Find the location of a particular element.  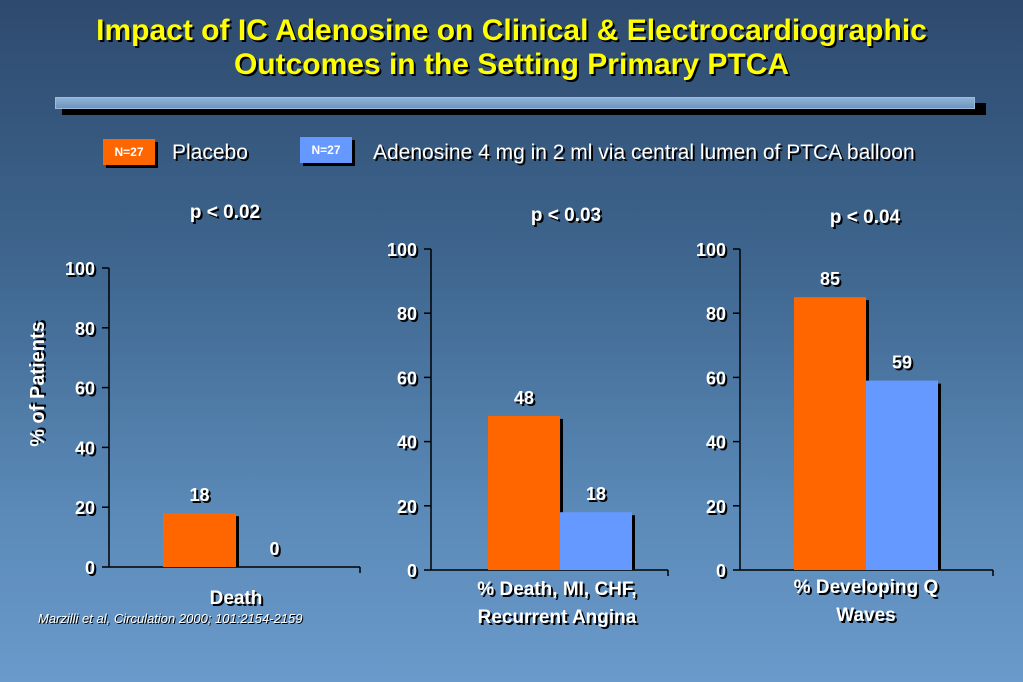

chart2-data-label-placebo-shadow: 48 is located at coordinates (526, 400).